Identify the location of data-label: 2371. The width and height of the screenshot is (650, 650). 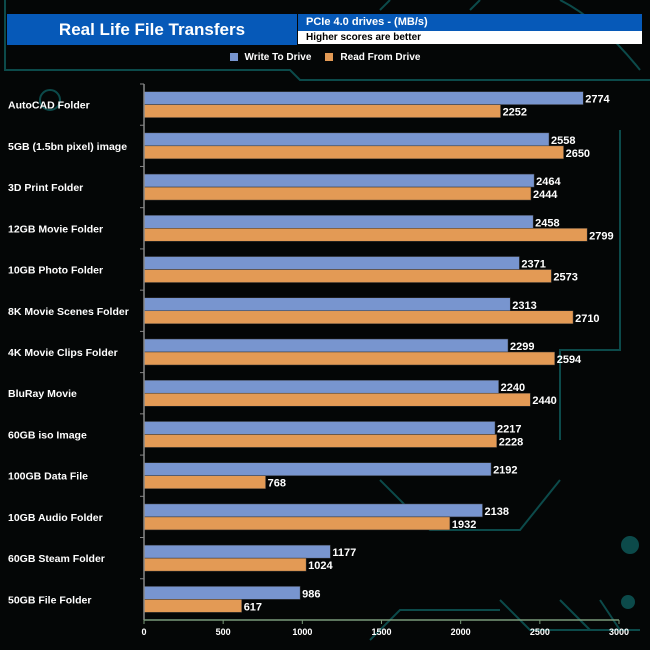
(533, 265).